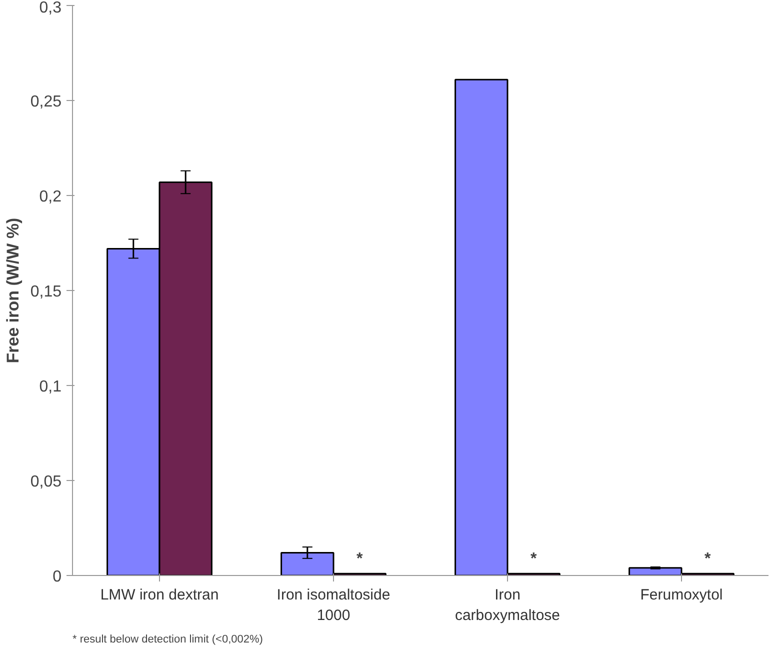 This screenshot has height=650, width=773. Describe the element at coordinates (159, 595) in the screenshot. I see `x-tick-label: LMW iron dextran` at that location.